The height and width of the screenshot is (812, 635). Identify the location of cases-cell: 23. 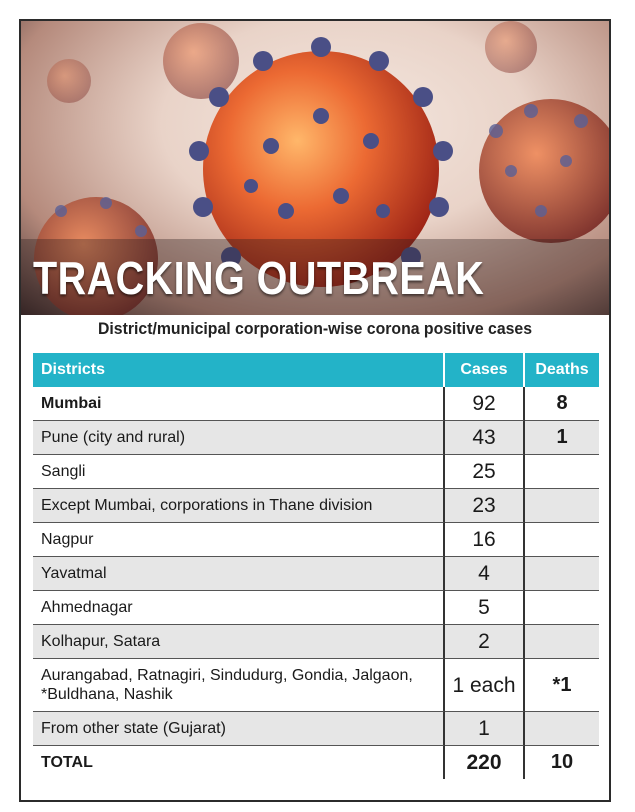
(485, 506).